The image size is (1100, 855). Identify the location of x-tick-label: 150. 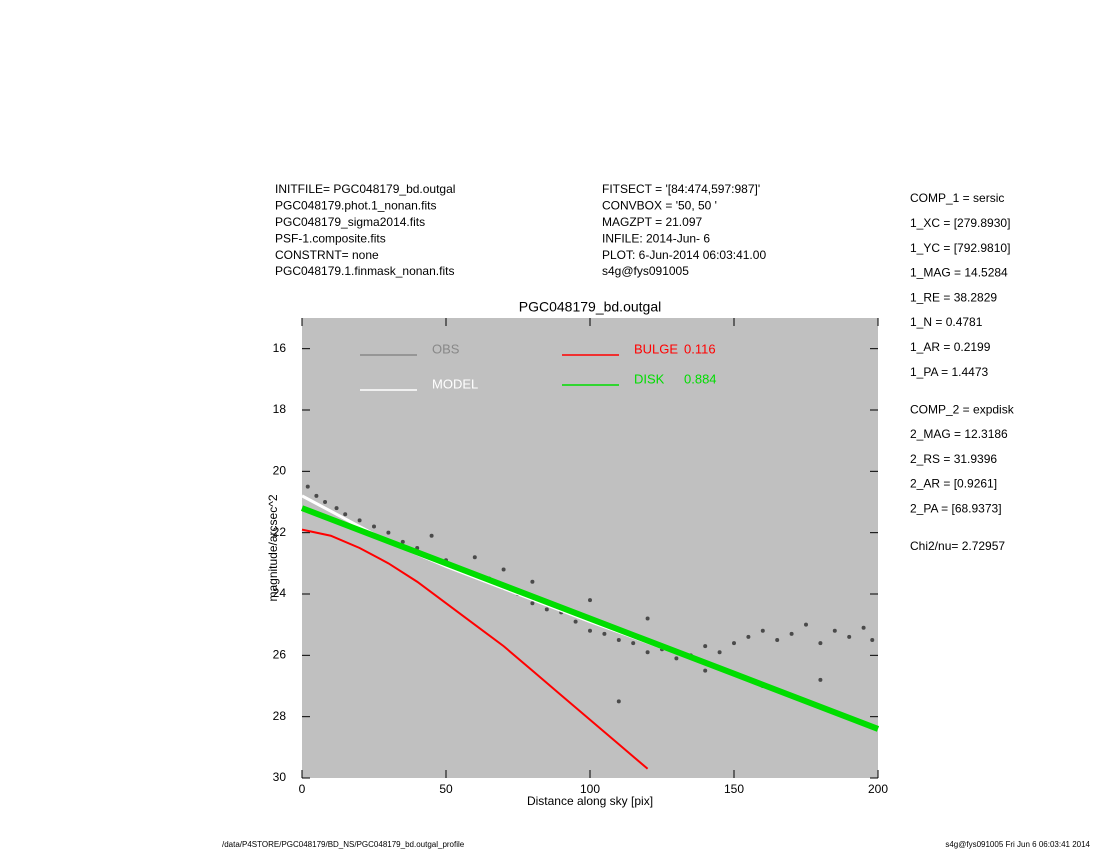
(734, 789).